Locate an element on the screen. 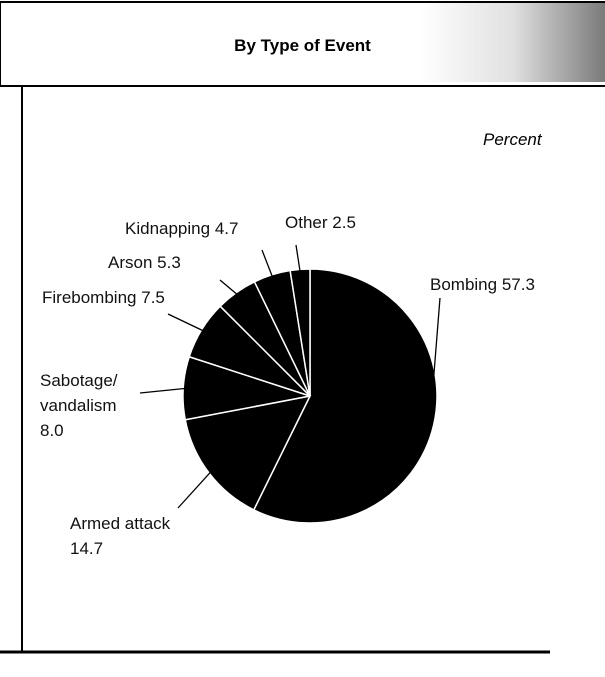  category-label: Bombing is located at coordinates (464, 284).